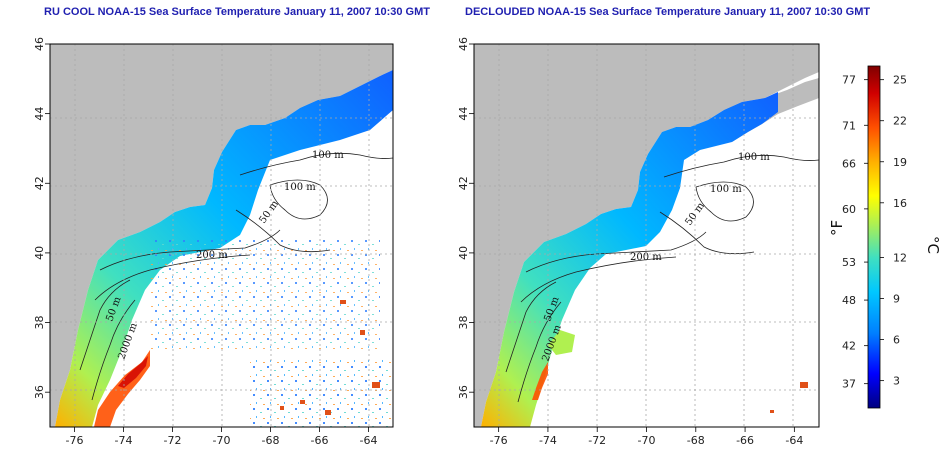 The image size is (950, 475). Describe the element at coordinates (900, 203) in the screenshot. I see `celsius-tick-label: 16` at that location.